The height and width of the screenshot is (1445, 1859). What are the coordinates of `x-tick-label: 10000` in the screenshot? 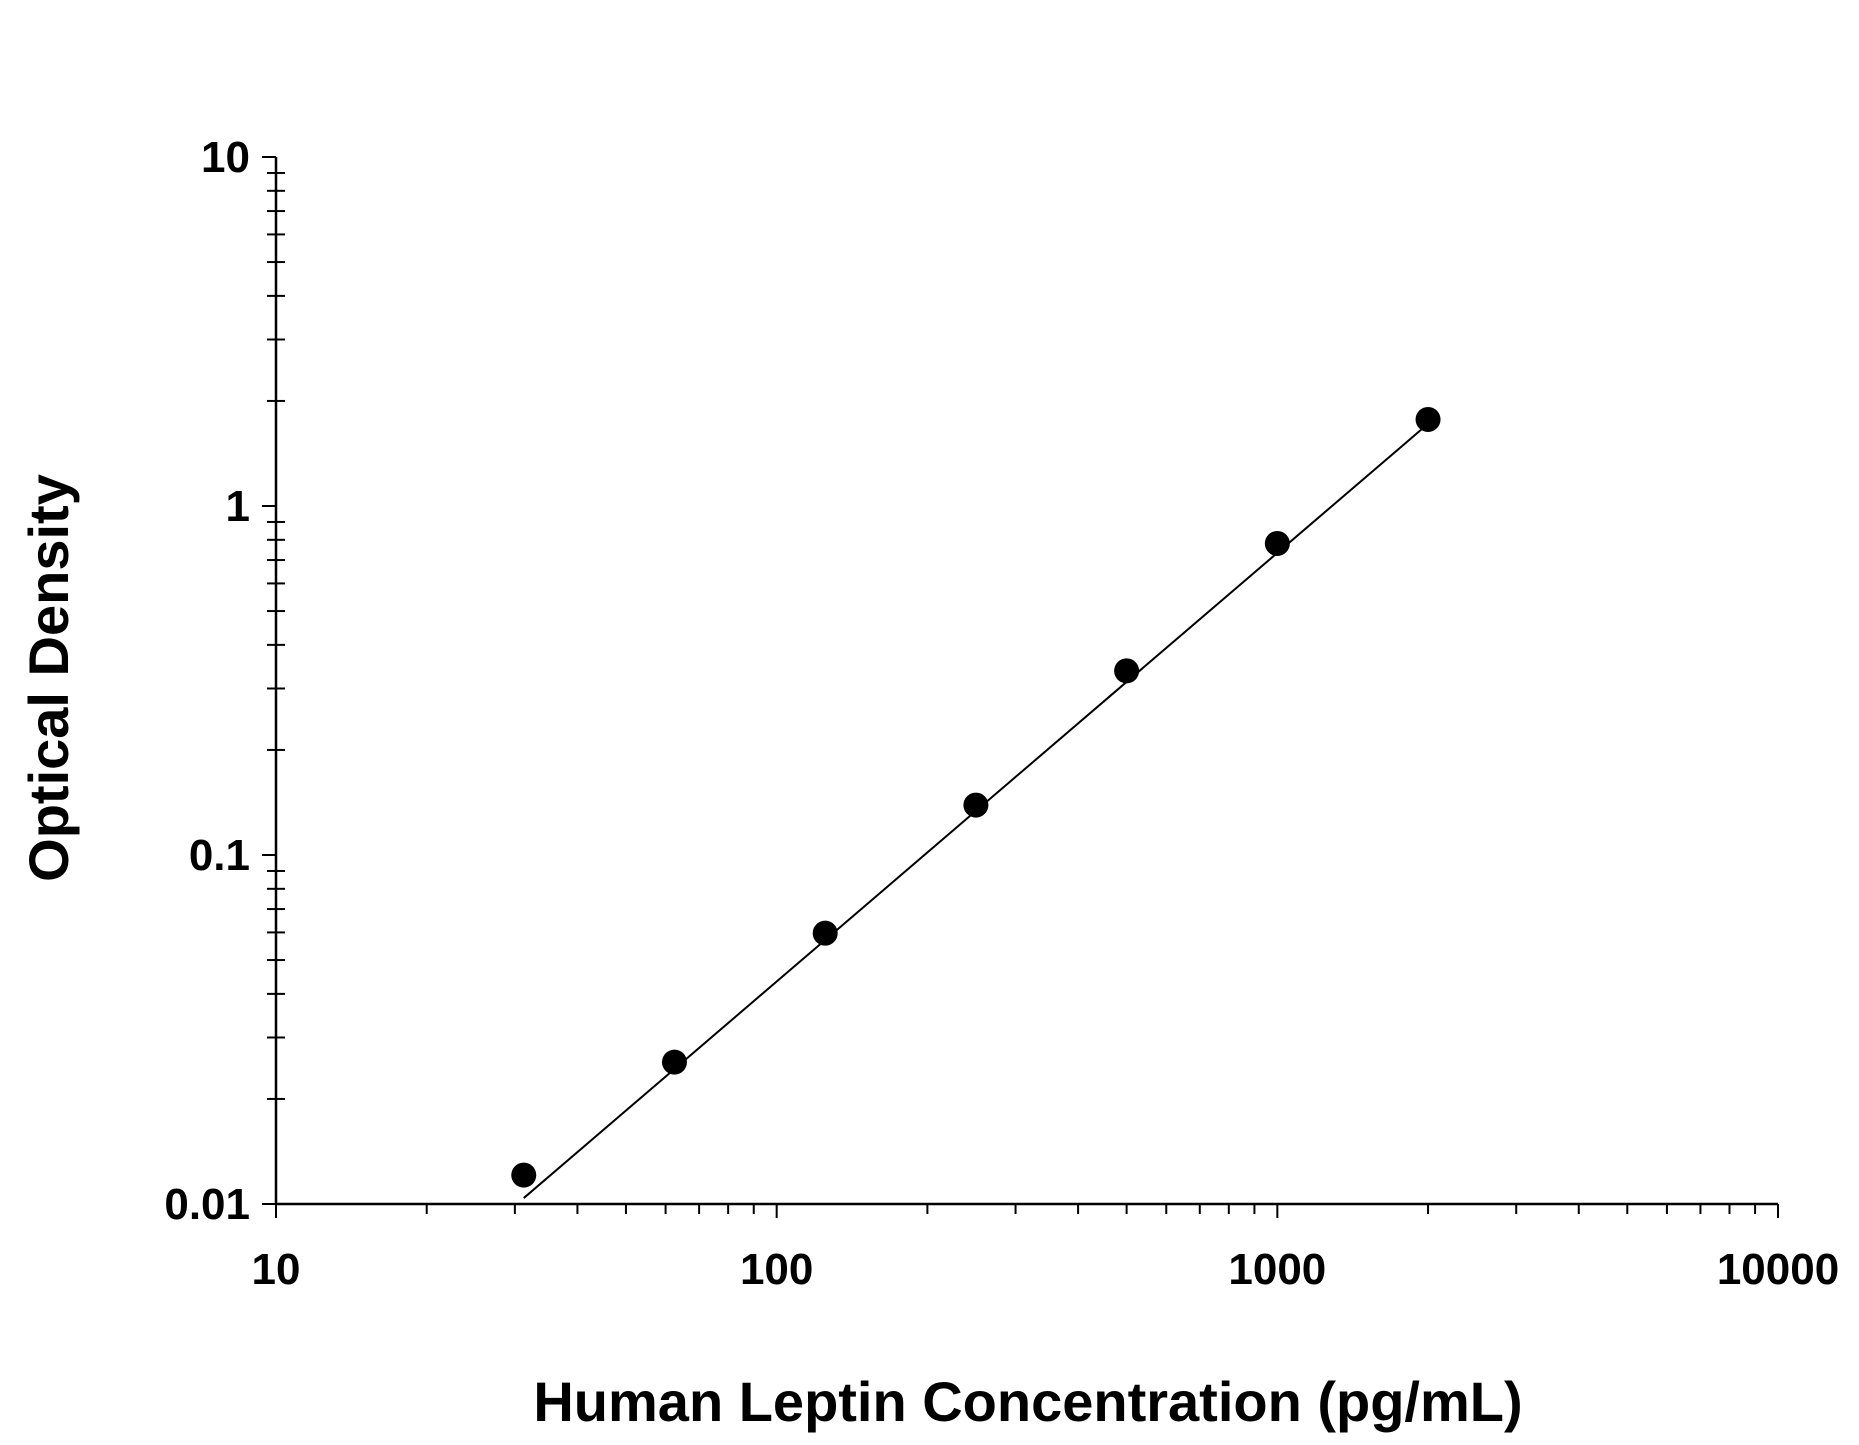 It's located at (1778, 1269).